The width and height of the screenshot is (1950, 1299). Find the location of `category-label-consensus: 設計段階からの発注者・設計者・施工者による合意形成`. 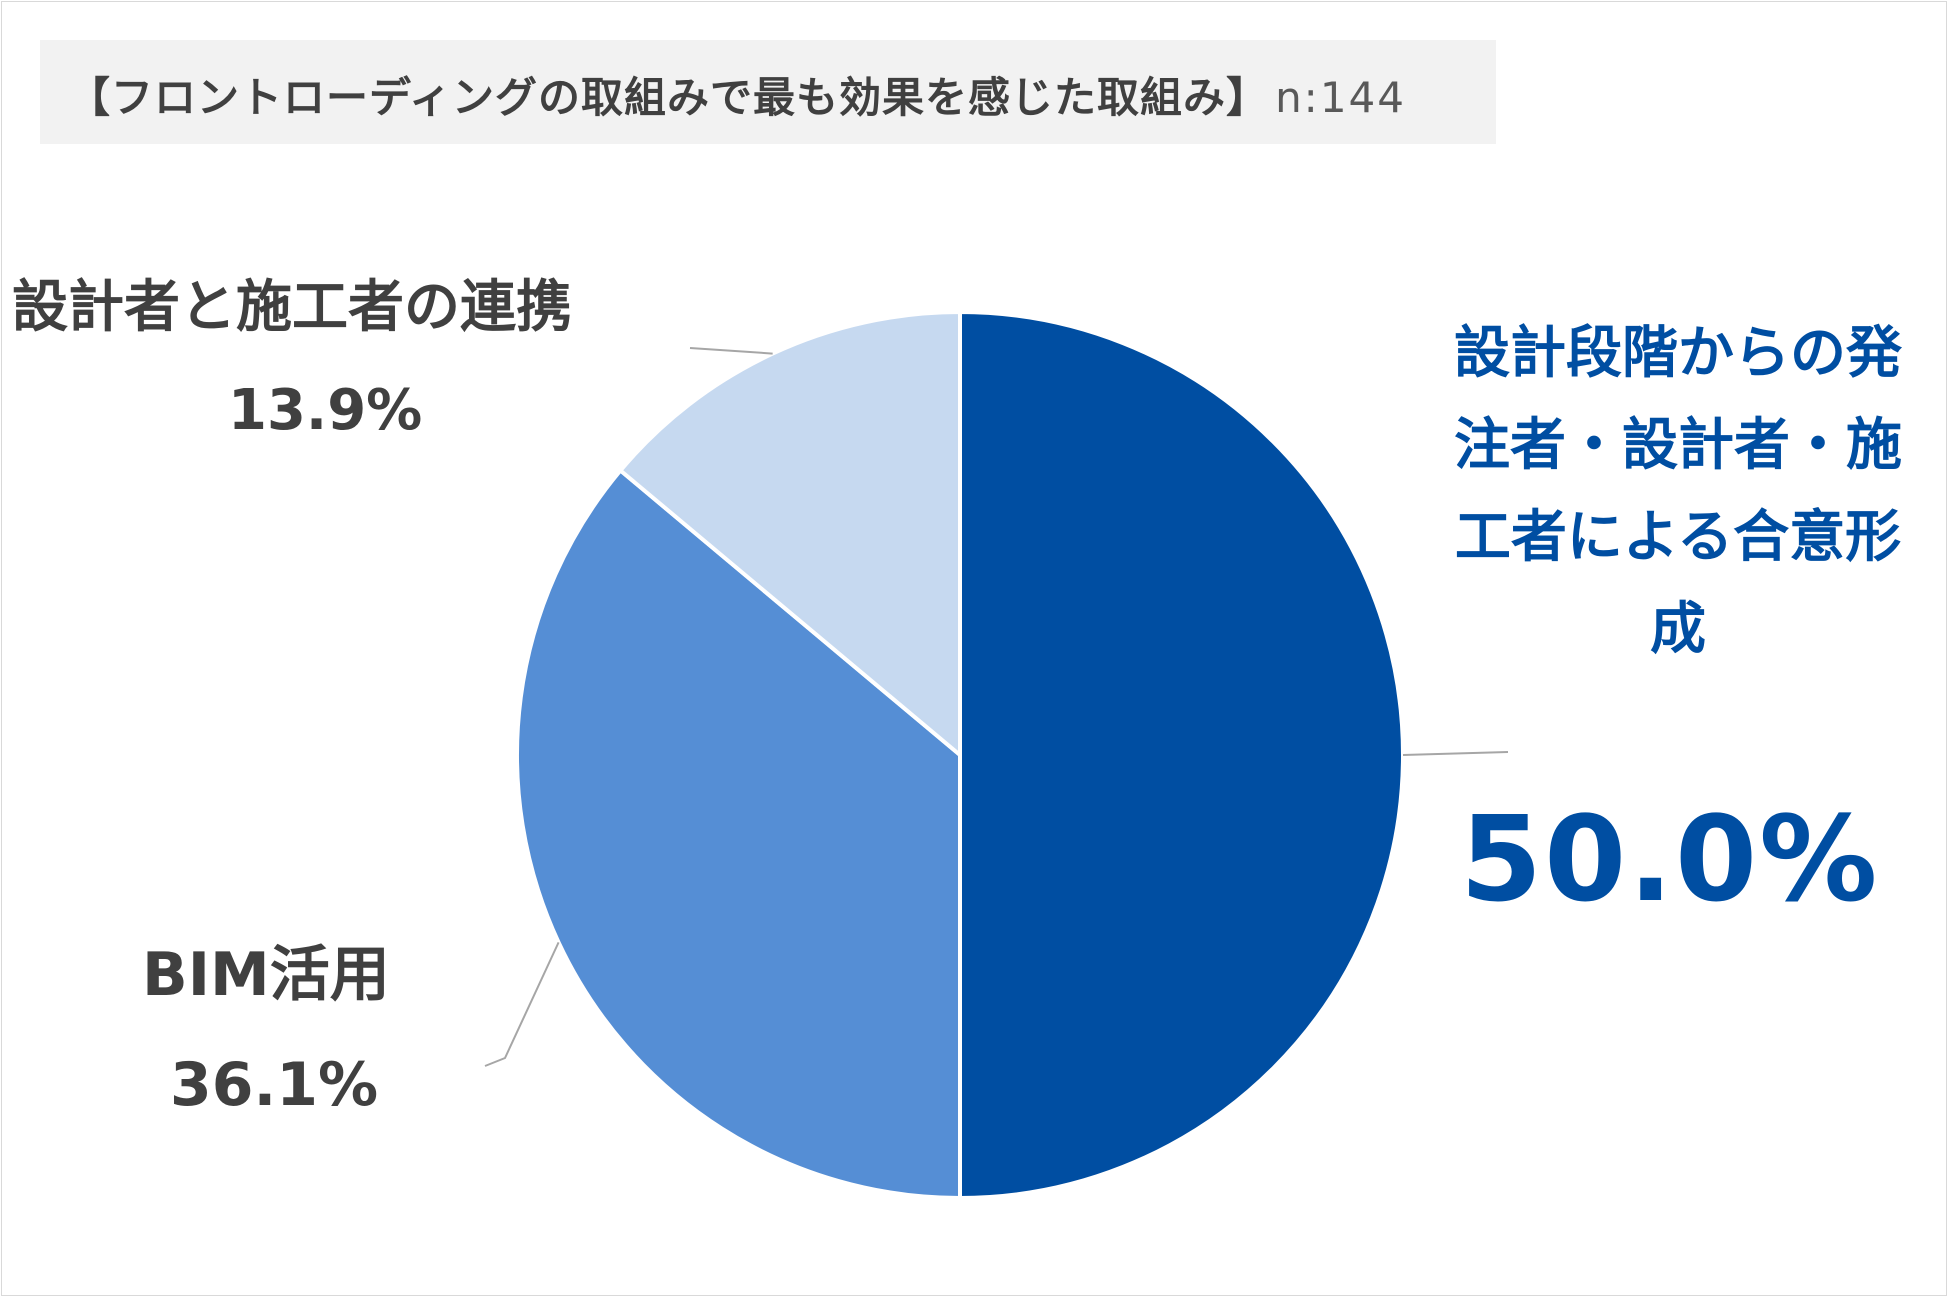

category-label-consensus: 設計段階からの発注者・設計者・施工者による合意形成 is located at coordinates (1678, 491).